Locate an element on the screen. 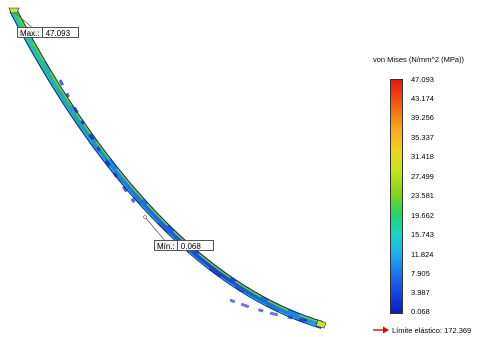 Image resolution: width=477 pixels, height=337 pixels. arrow-right-icon is located at coordinates (381, 330).